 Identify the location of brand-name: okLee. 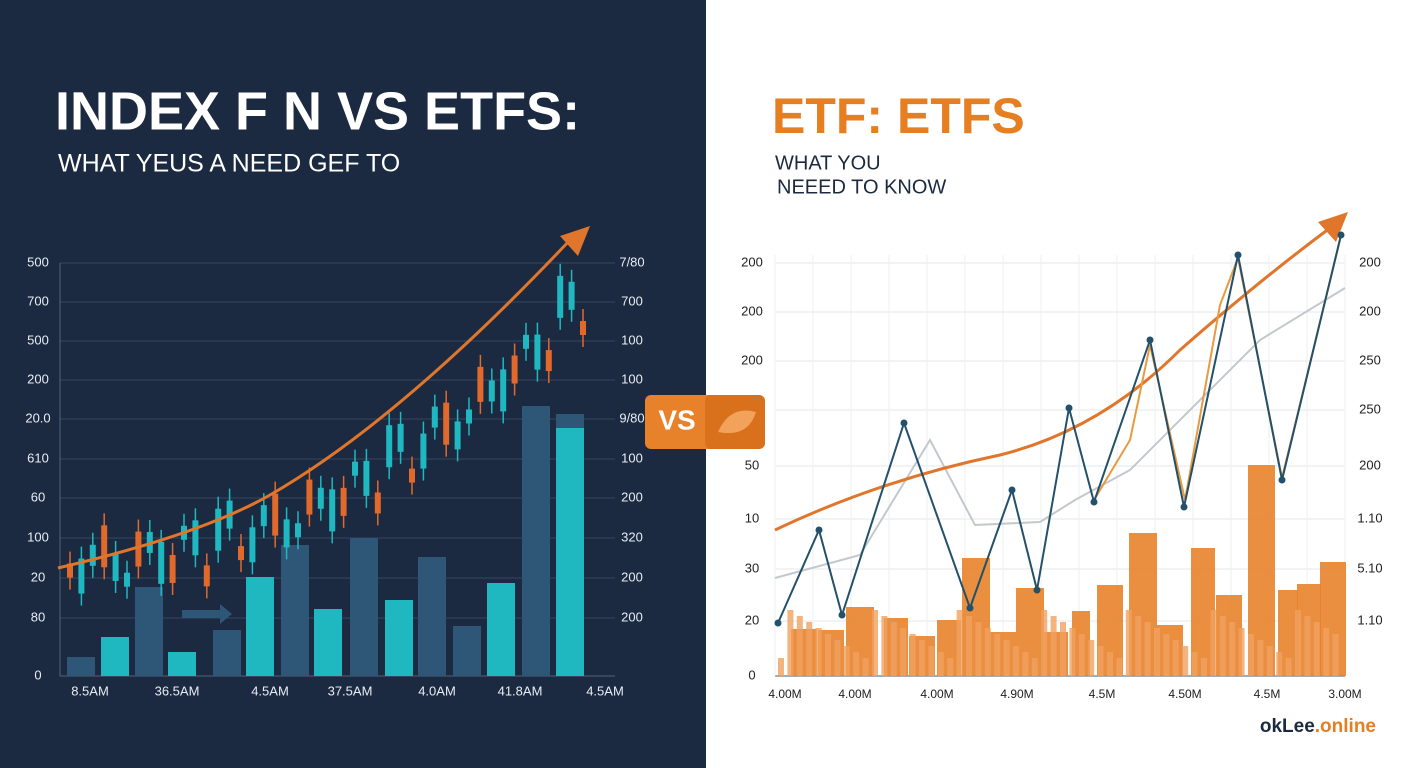
(1287, 726).